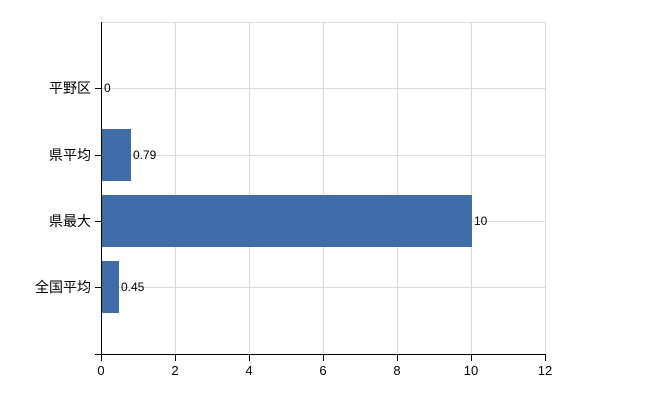  I want to click on category-label: 県平均, so click(70, 155).